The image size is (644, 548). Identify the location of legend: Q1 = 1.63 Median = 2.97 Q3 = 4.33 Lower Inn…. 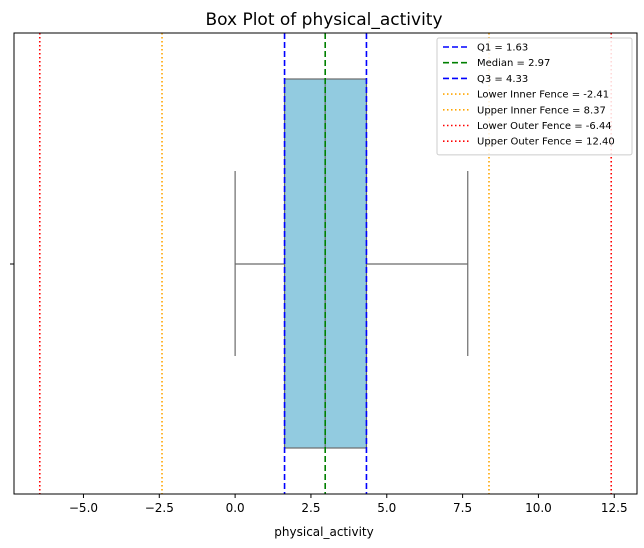
(534, 96).